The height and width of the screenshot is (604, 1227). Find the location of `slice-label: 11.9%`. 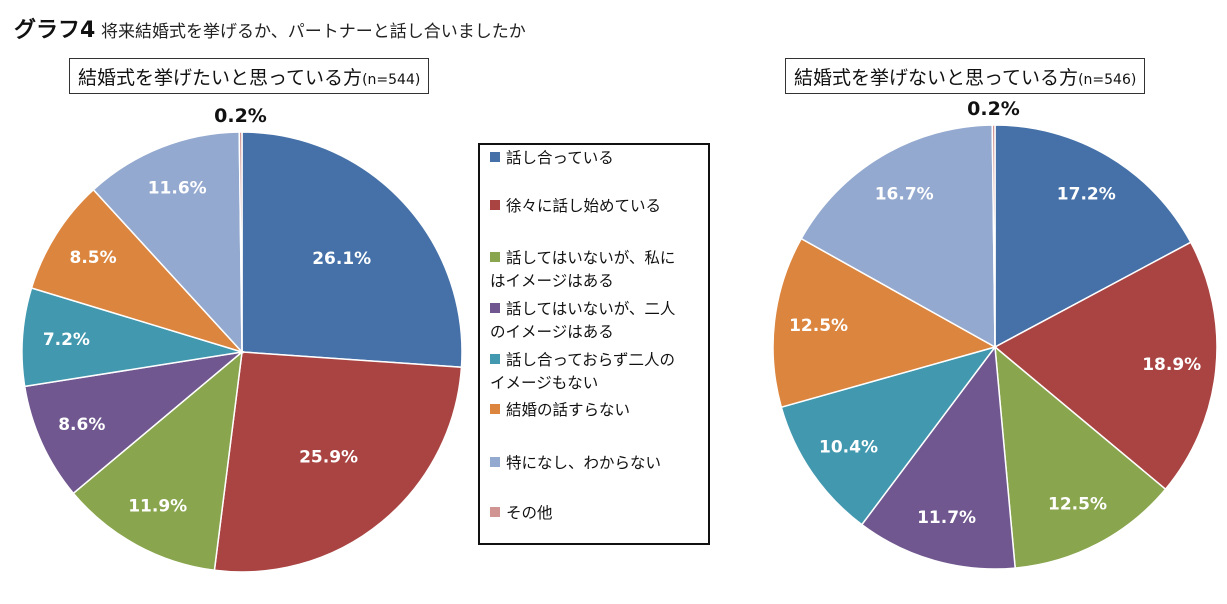

slice-label: 11.9% is located at coordinates (157, 507).